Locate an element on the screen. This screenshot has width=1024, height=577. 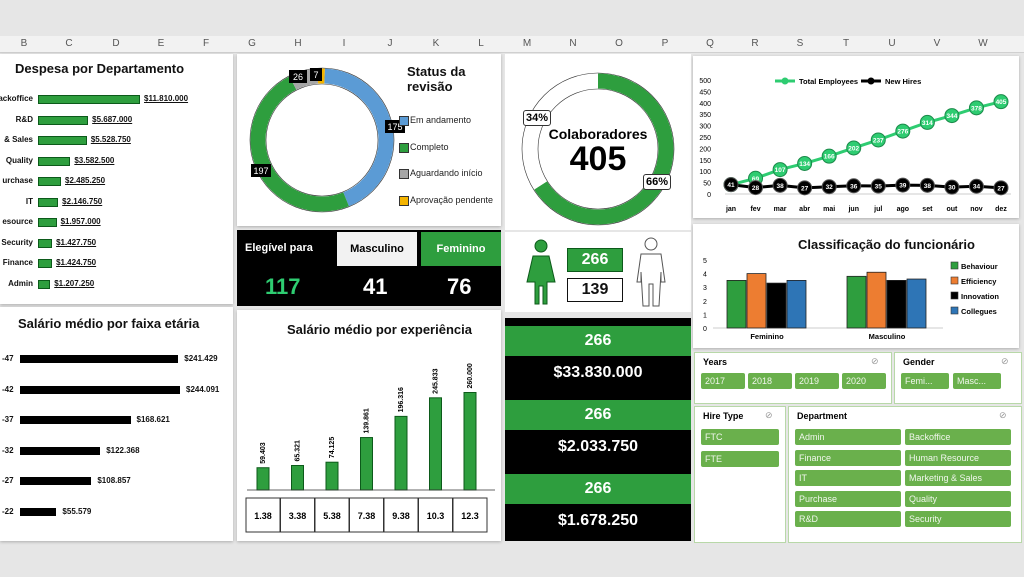
age-label: -32 is located at coordinates (8, 450).